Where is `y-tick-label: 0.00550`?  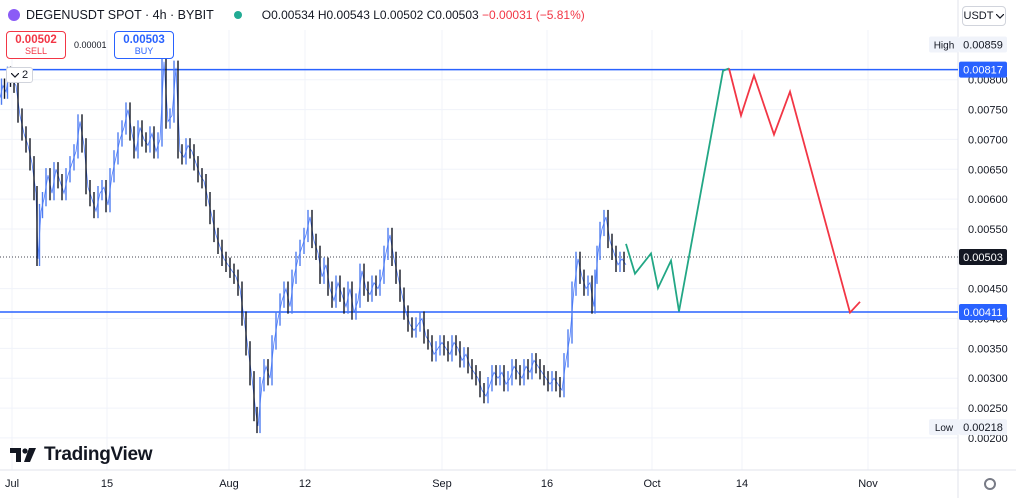 y-tick-label: 0.00550 is located at coordinates (988, 230).